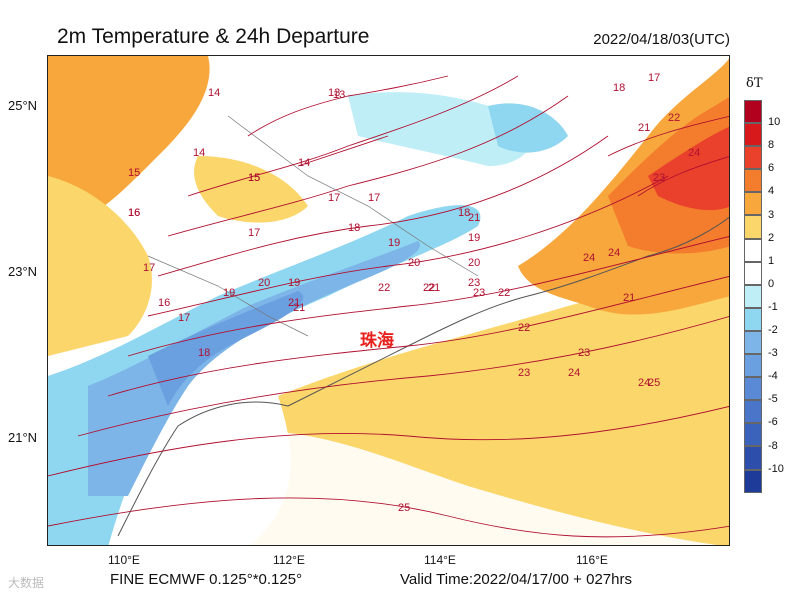 The height and width of the screenshot is (600, 800). Describe the element at coordinates (377, 340) in the screenshot. I see `city-label-zhuhai: 珠海` at that location.